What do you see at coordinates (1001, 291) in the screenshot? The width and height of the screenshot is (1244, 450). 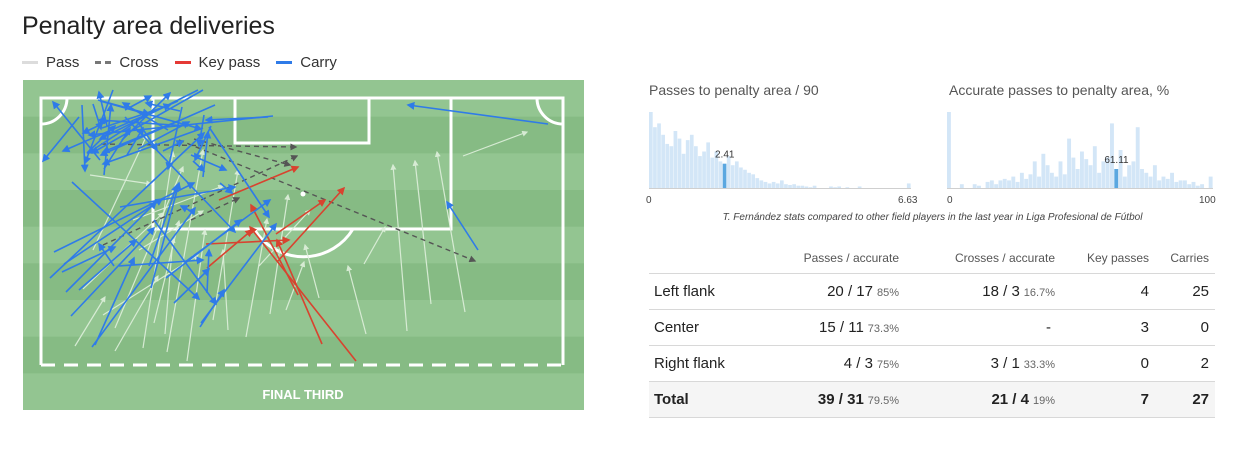 I see `crosses-value: 18 / 3` at bounding box center [1001, 291].